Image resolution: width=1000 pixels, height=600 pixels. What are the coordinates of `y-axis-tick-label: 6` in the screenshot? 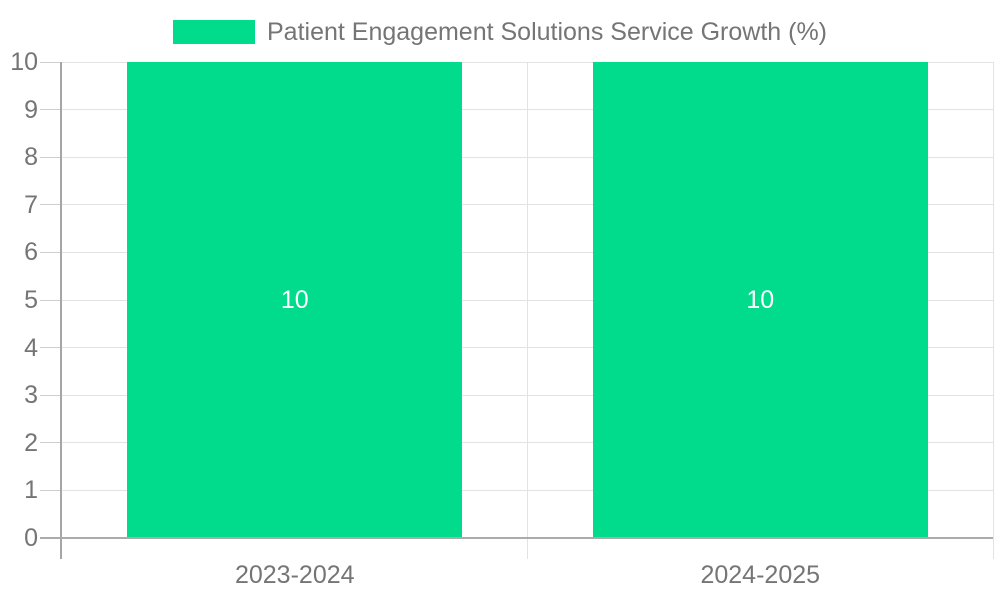 It's located at (31, 252).